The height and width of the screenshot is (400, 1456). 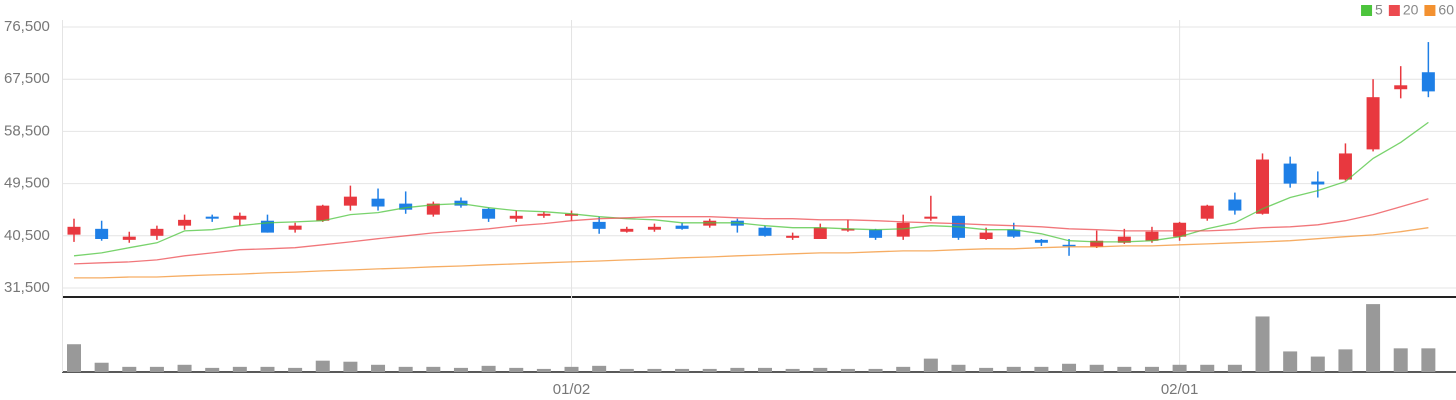 I want to click on legend-label: 60, so click(x=1446, y=10).